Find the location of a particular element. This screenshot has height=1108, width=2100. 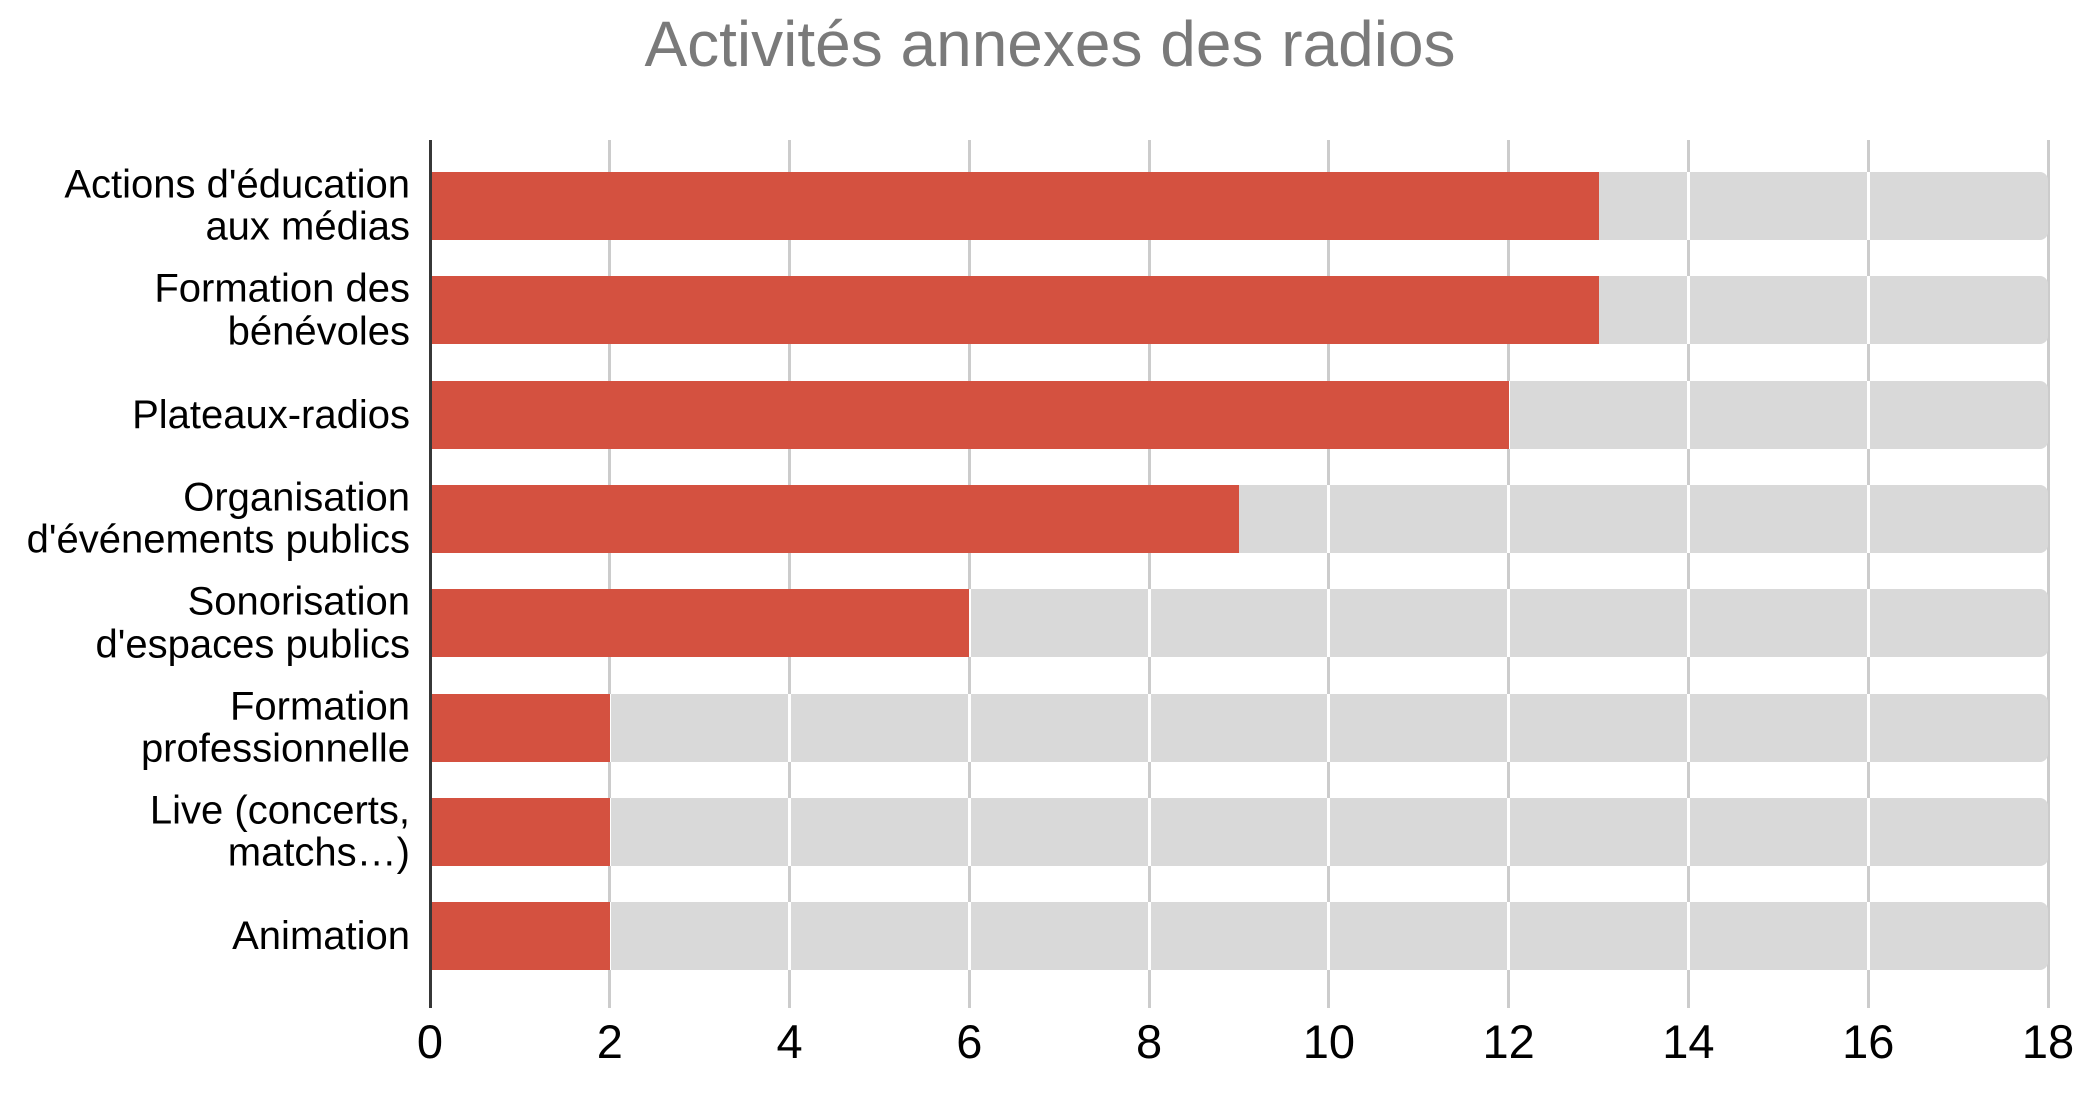

x-tick-label: 14 is located at coordinates (1688, 1041).